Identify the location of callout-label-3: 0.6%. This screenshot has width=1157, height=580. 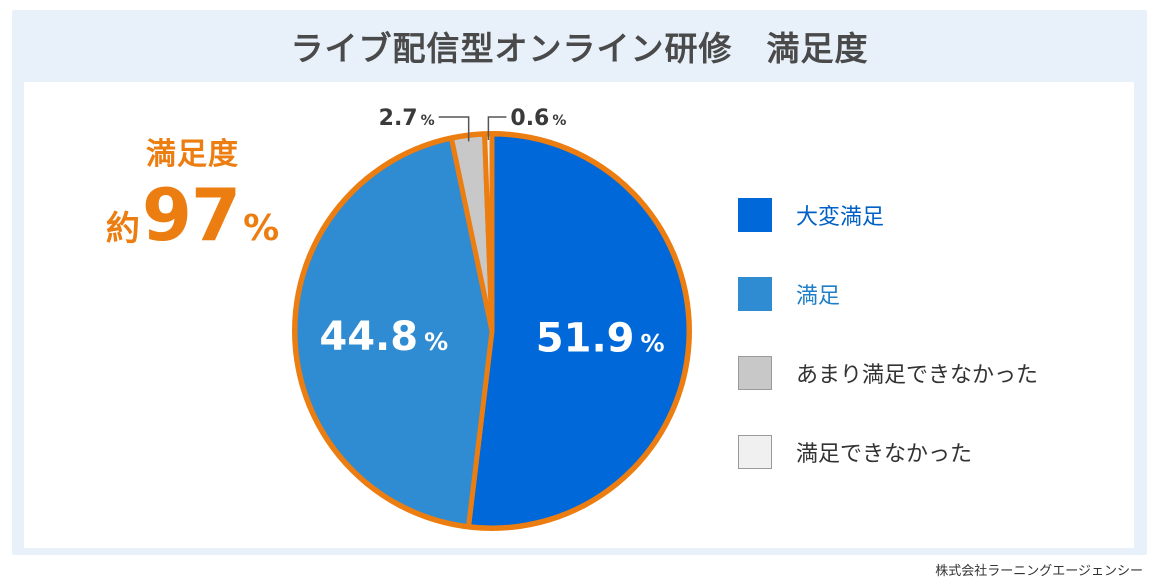
(538, 118).